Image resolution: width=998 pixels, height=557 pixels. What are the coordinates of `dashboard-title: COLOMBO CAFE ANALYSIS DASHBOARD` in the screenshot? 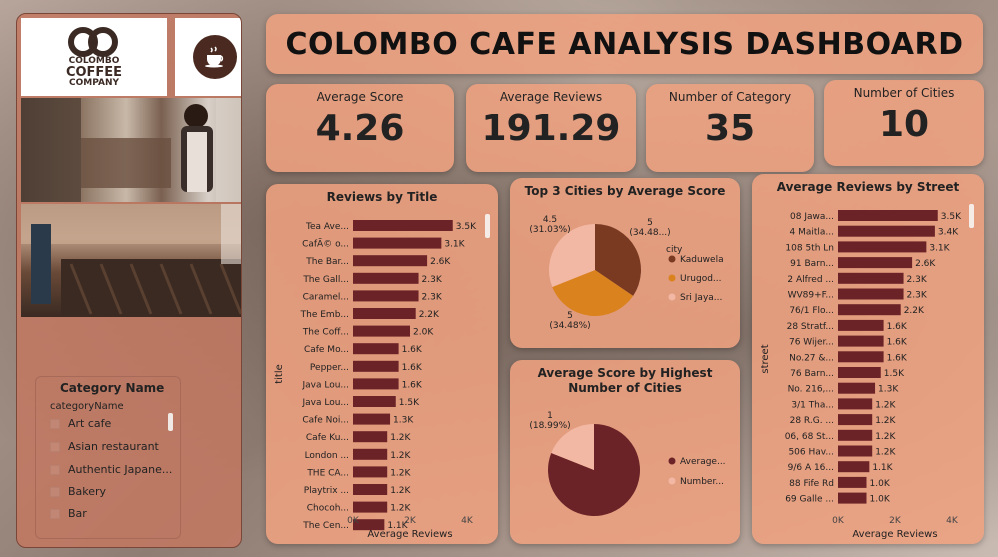 It's located at (624, 44).